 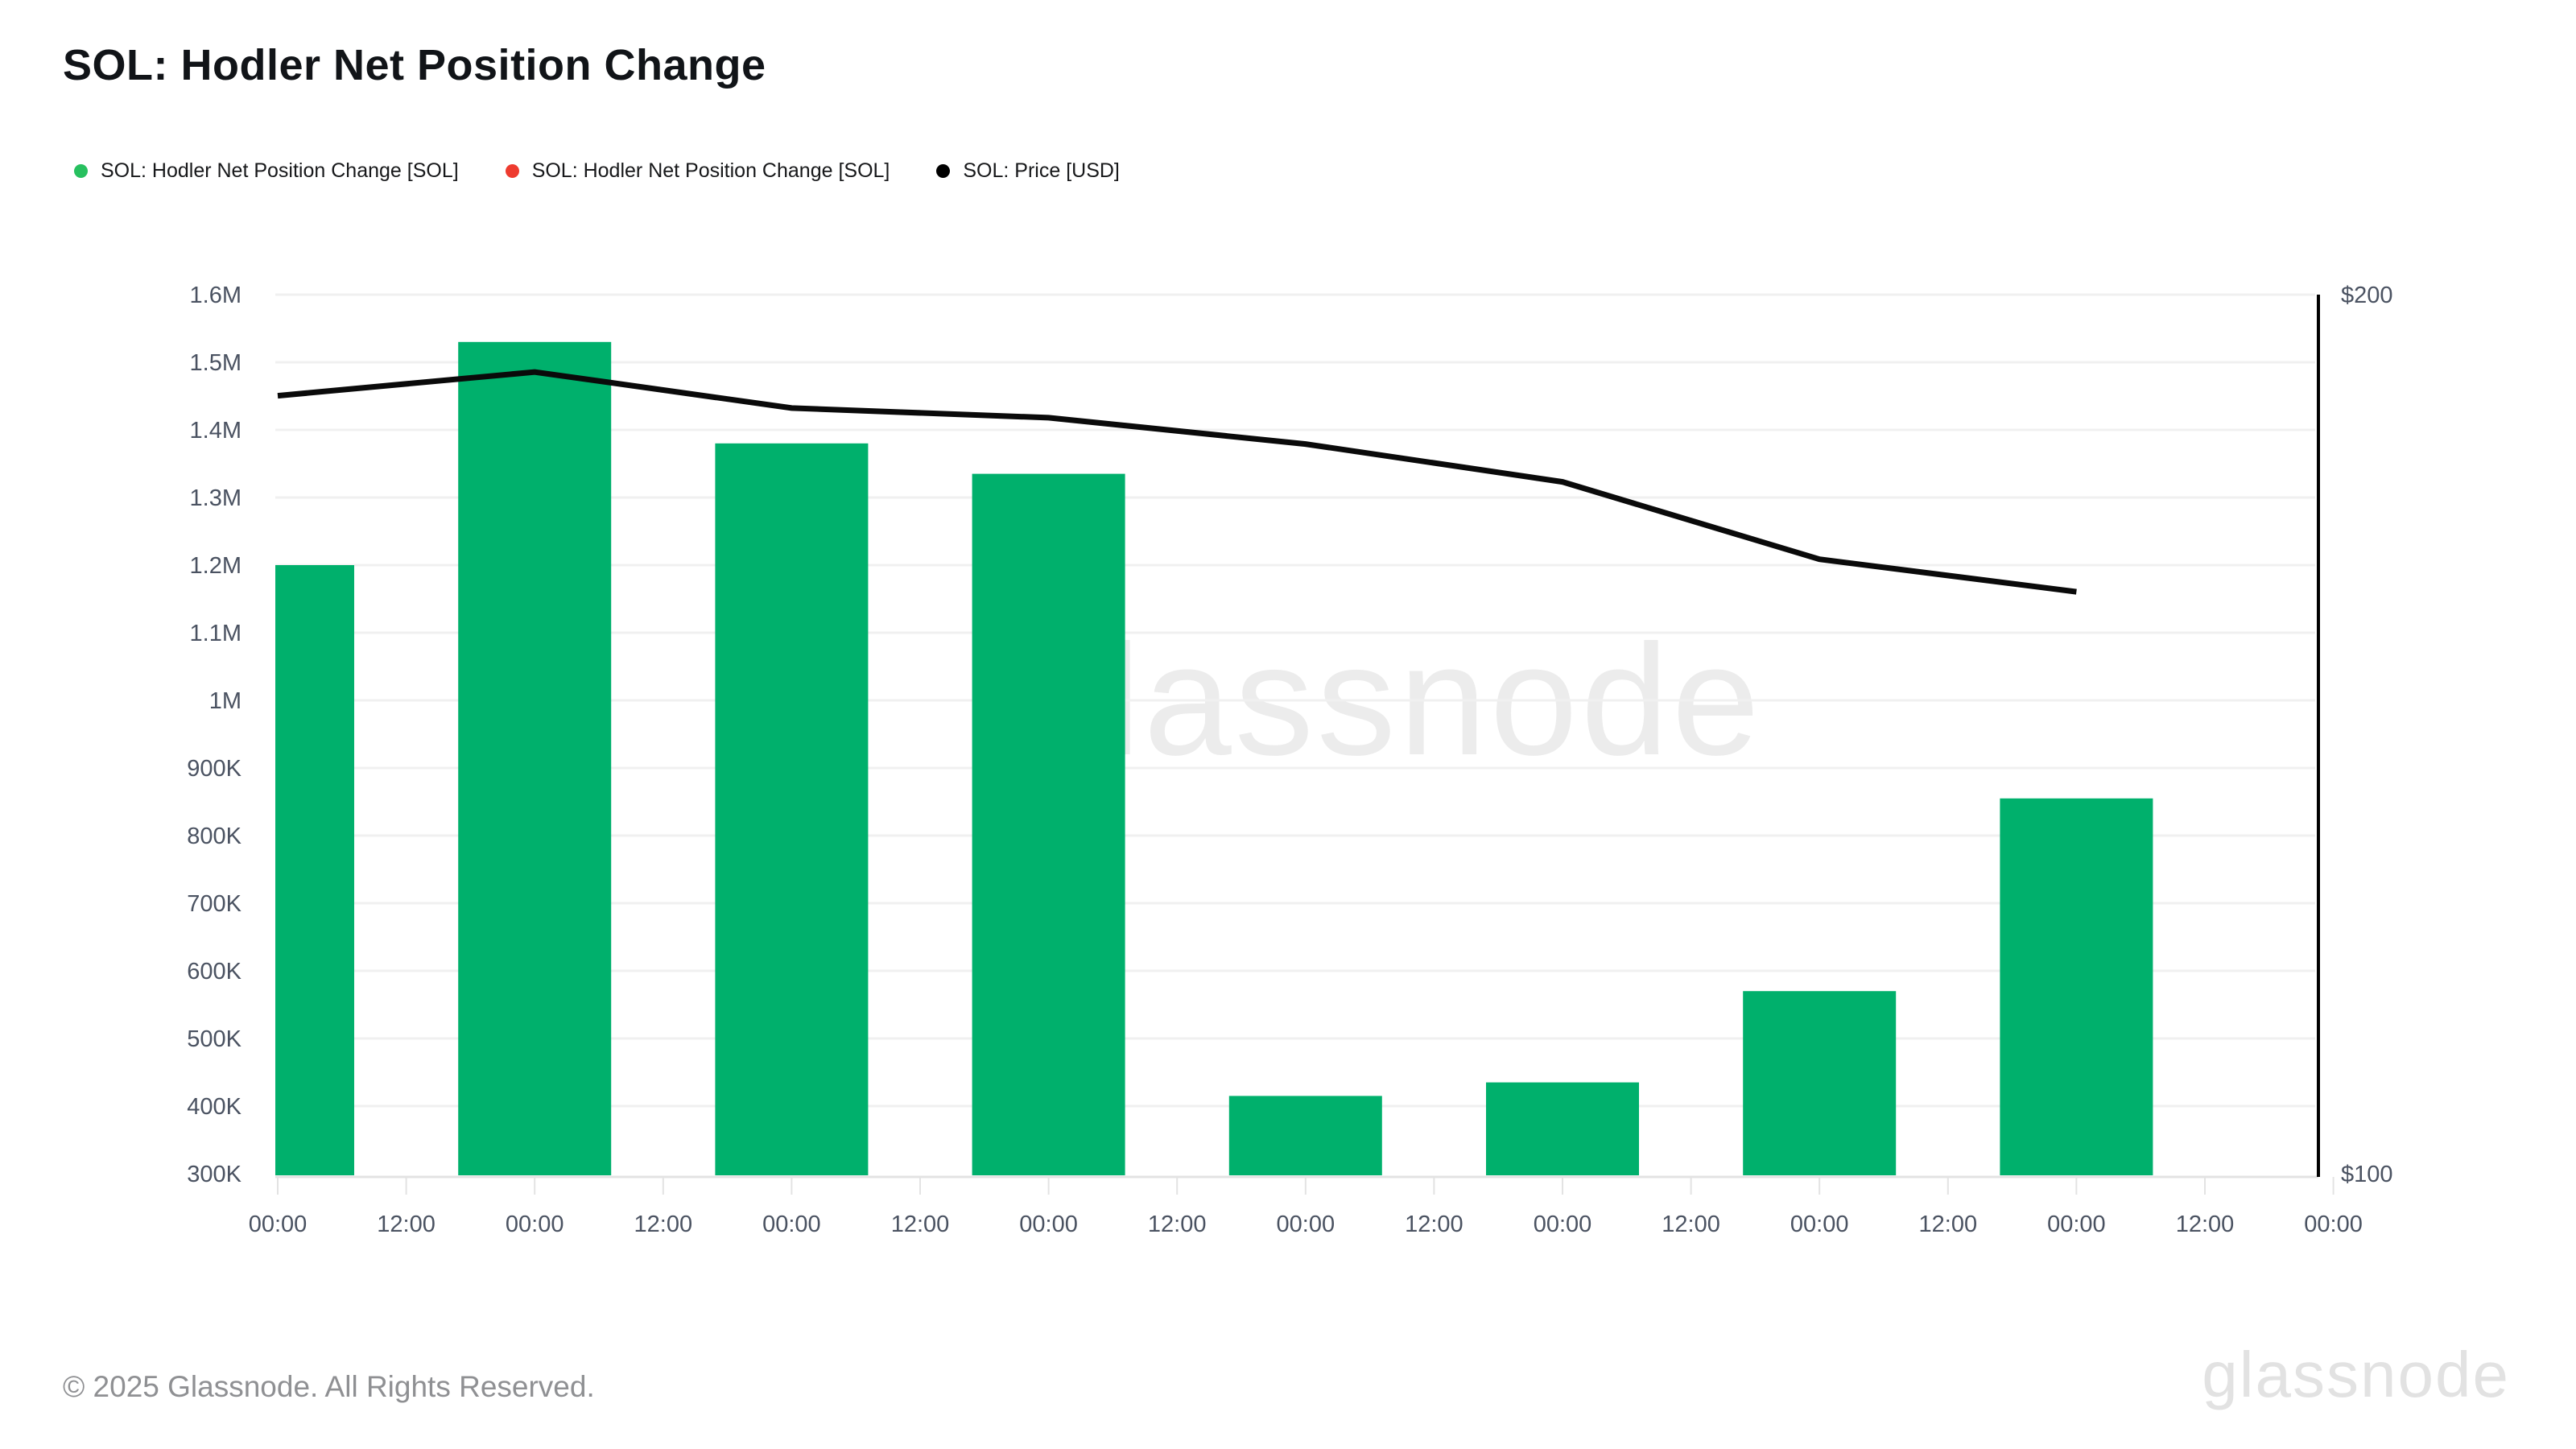 I want to click on legend-item-hodler-net-position-green: SOL: Hodler Net Position Change [SOL], so click(x=266, y=171).